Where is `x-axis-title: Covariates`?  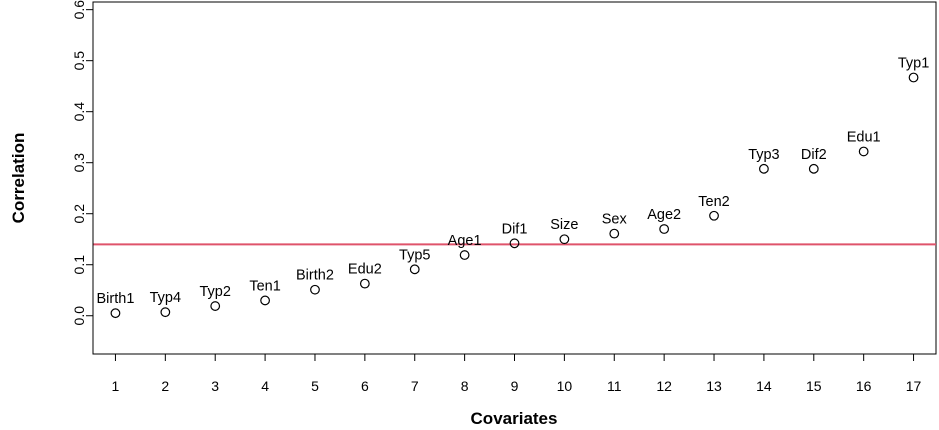
x-axis-title: Covariates is located at coordinates (514, 418).